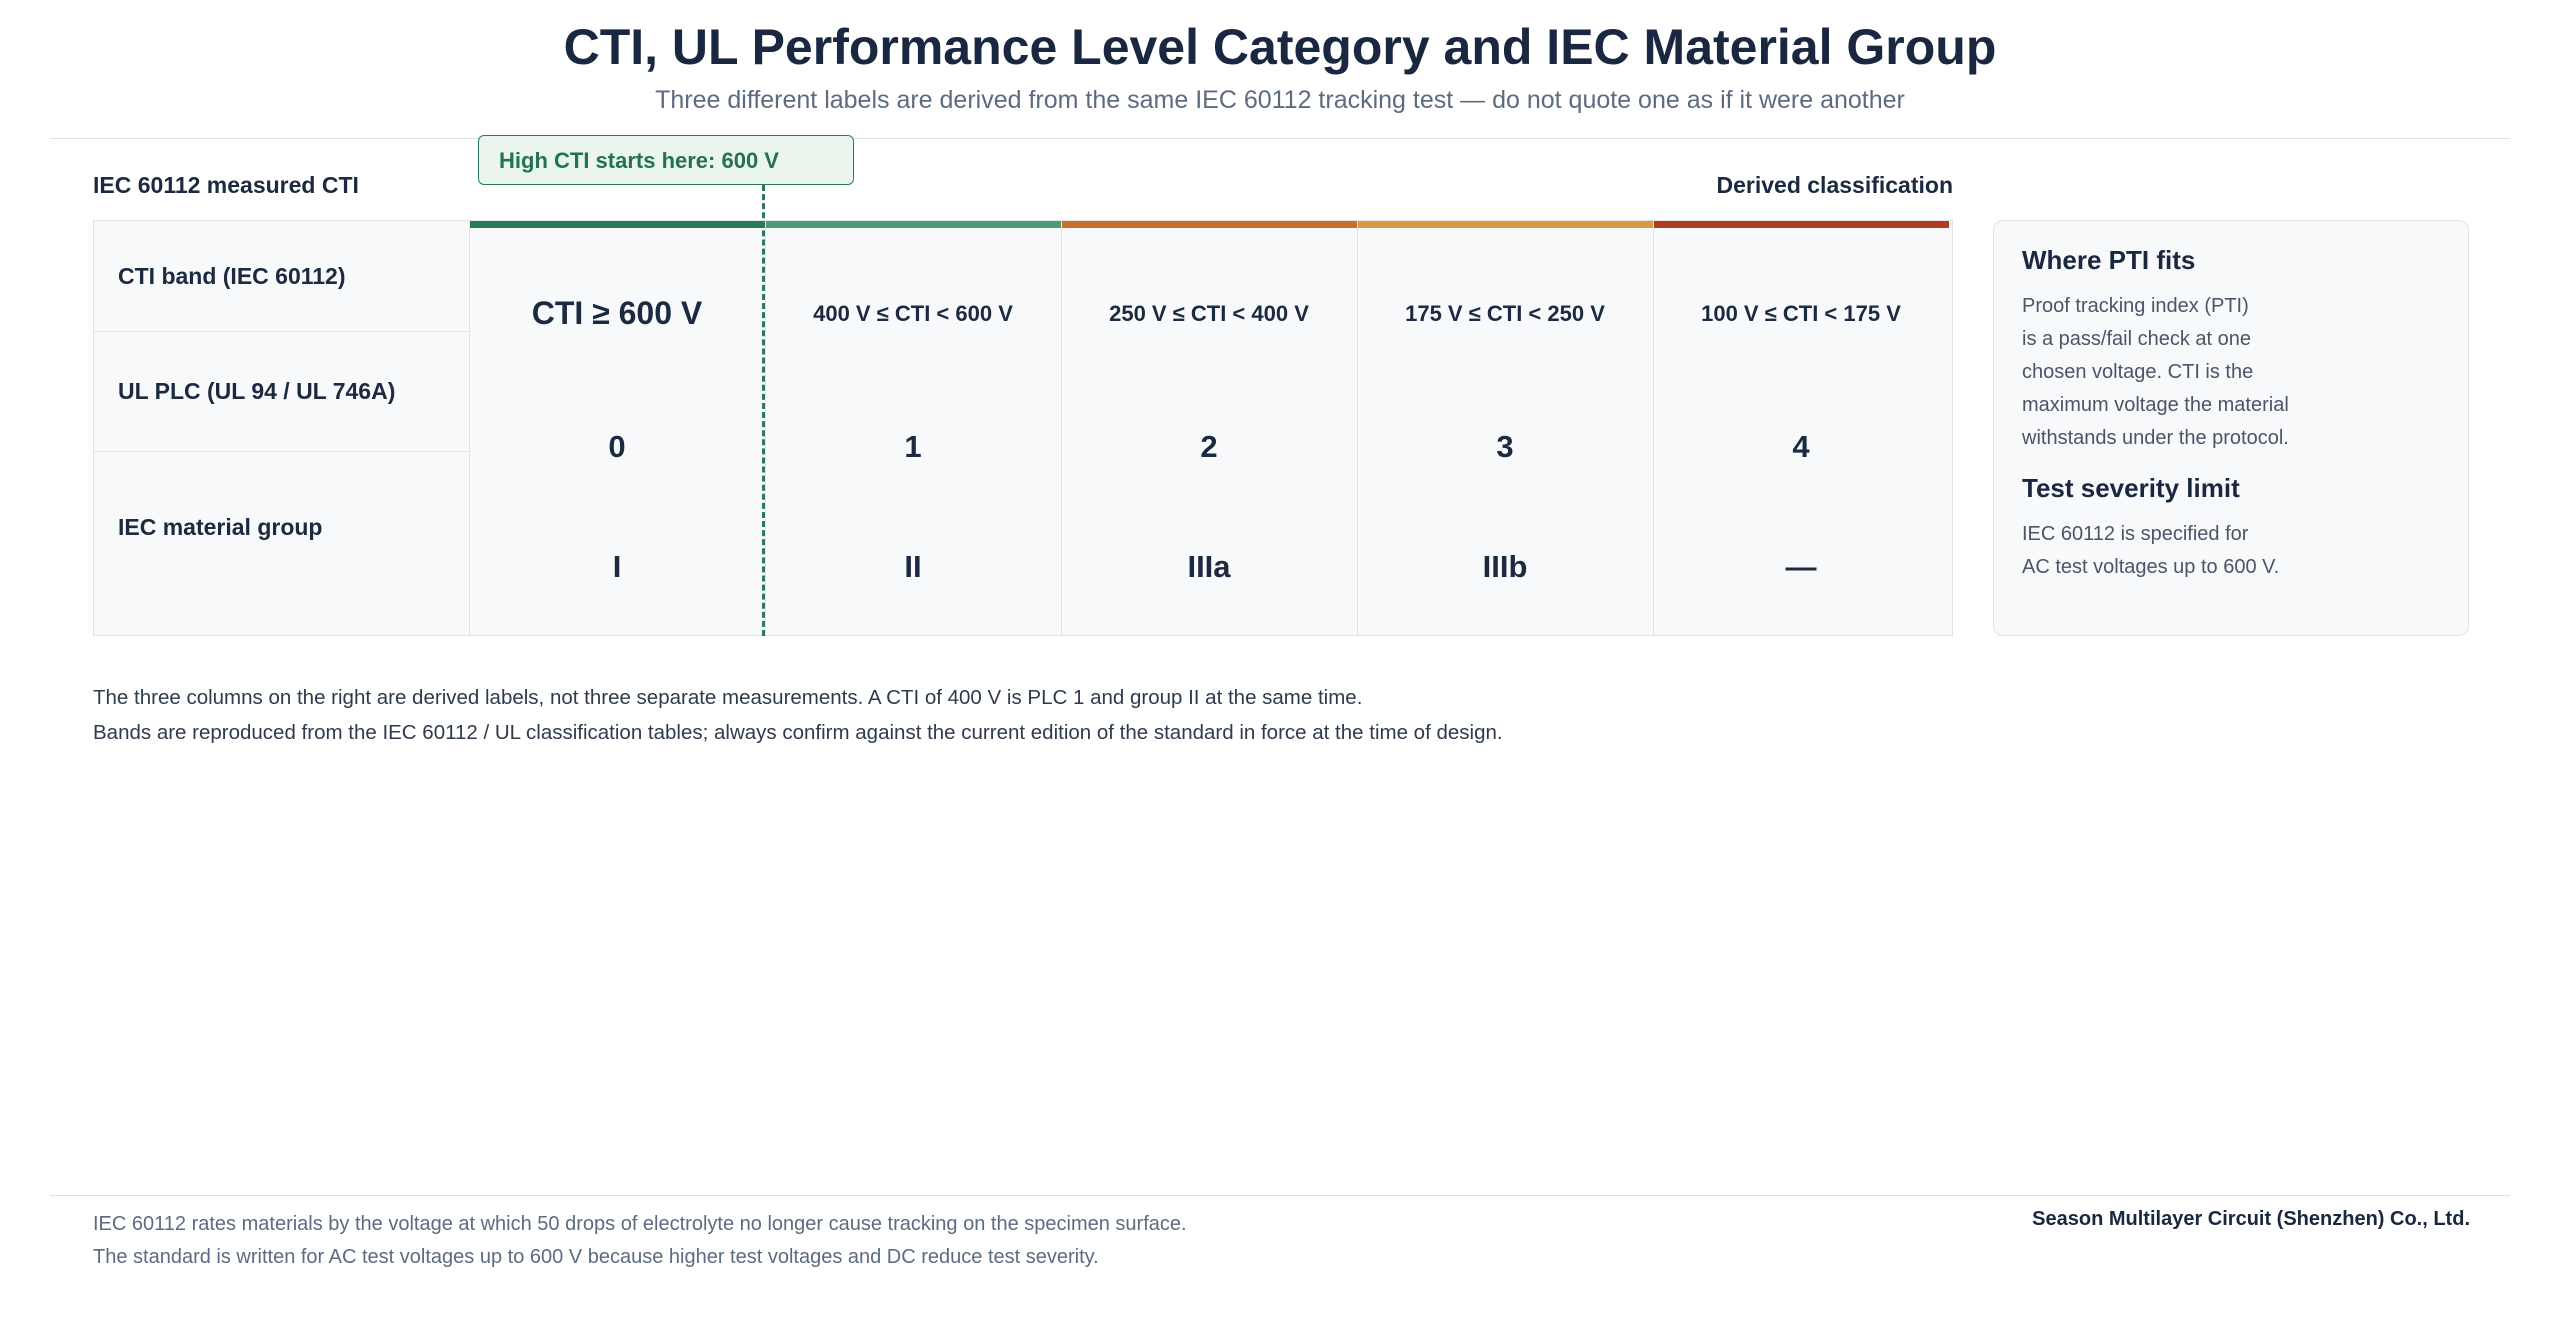  Describe the element at coordinates (220, 526) in the screenshot. I see `row-header-iec-group: IEC material group` at that location.